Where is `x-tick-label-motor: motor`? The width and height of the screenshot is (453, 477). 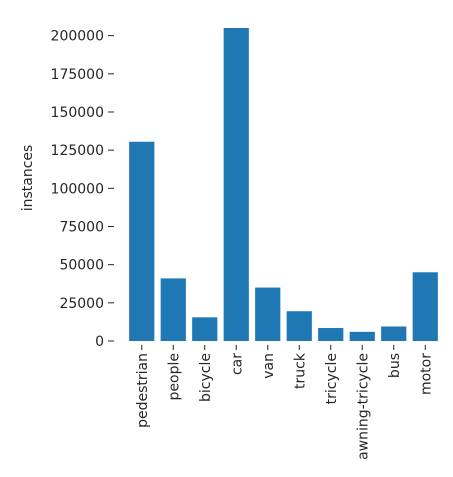 x-tick-label-motor: motor is located at coordinates (426, 374).